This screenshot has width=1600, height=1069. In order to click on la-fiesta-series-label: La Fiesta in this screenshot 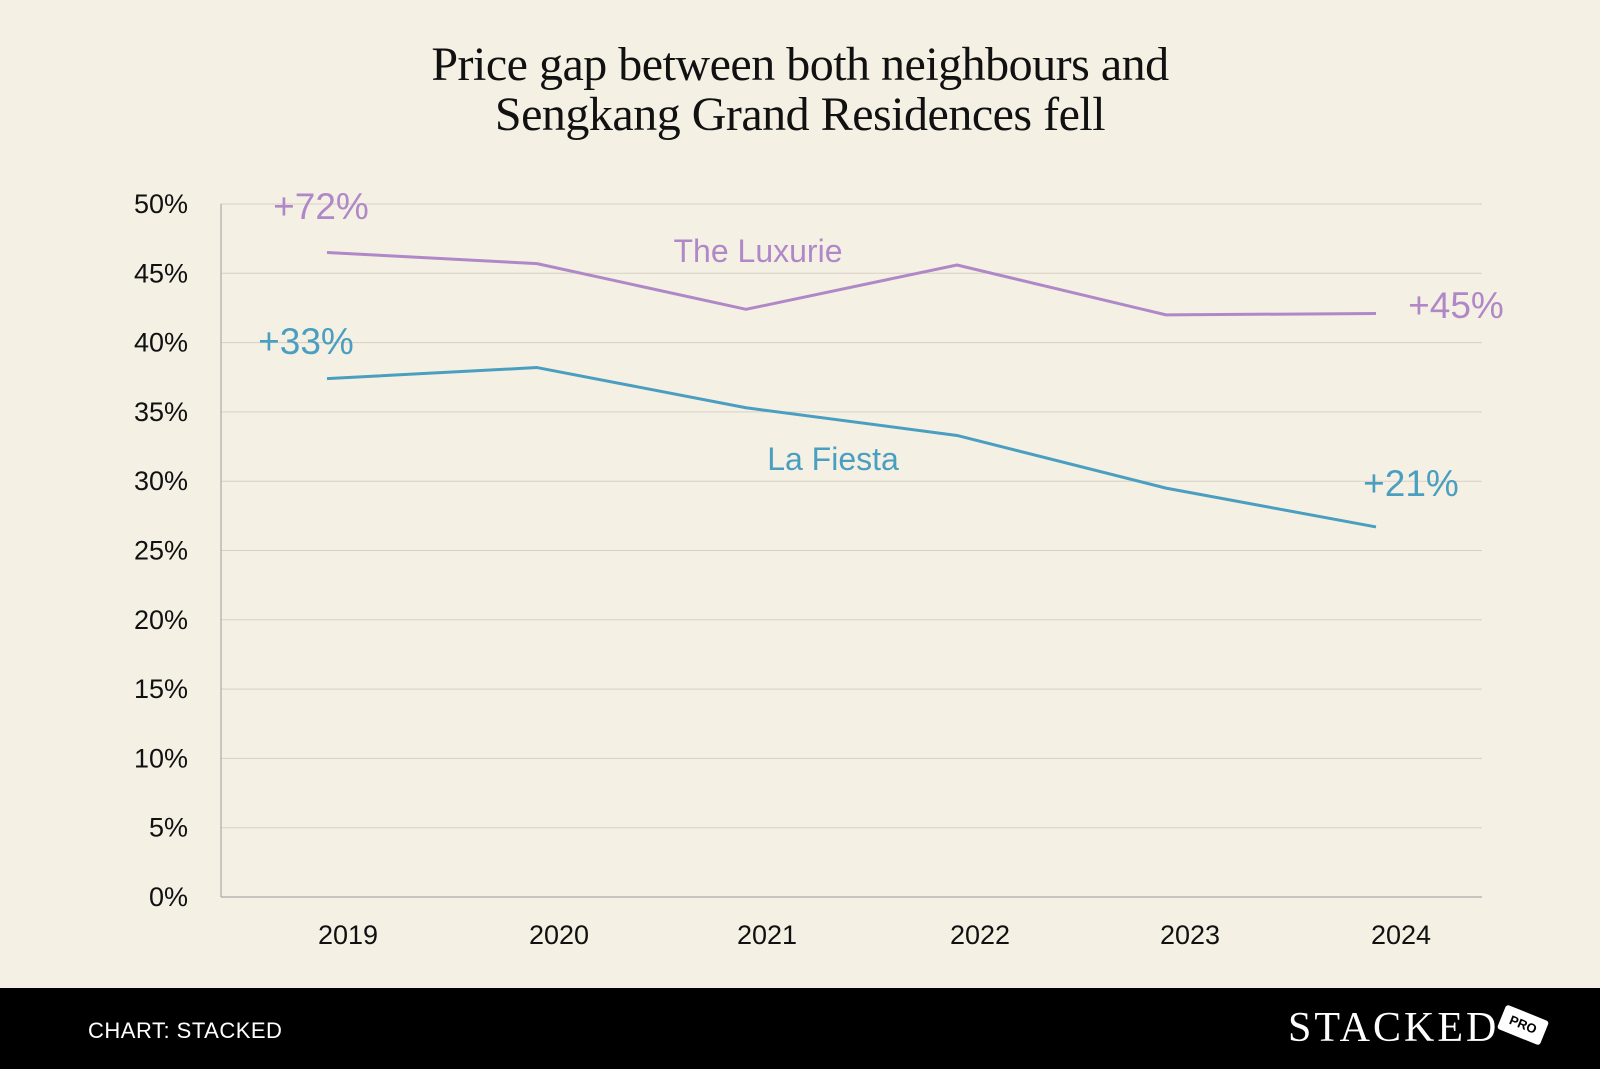, I will do `click(833, 459)`.